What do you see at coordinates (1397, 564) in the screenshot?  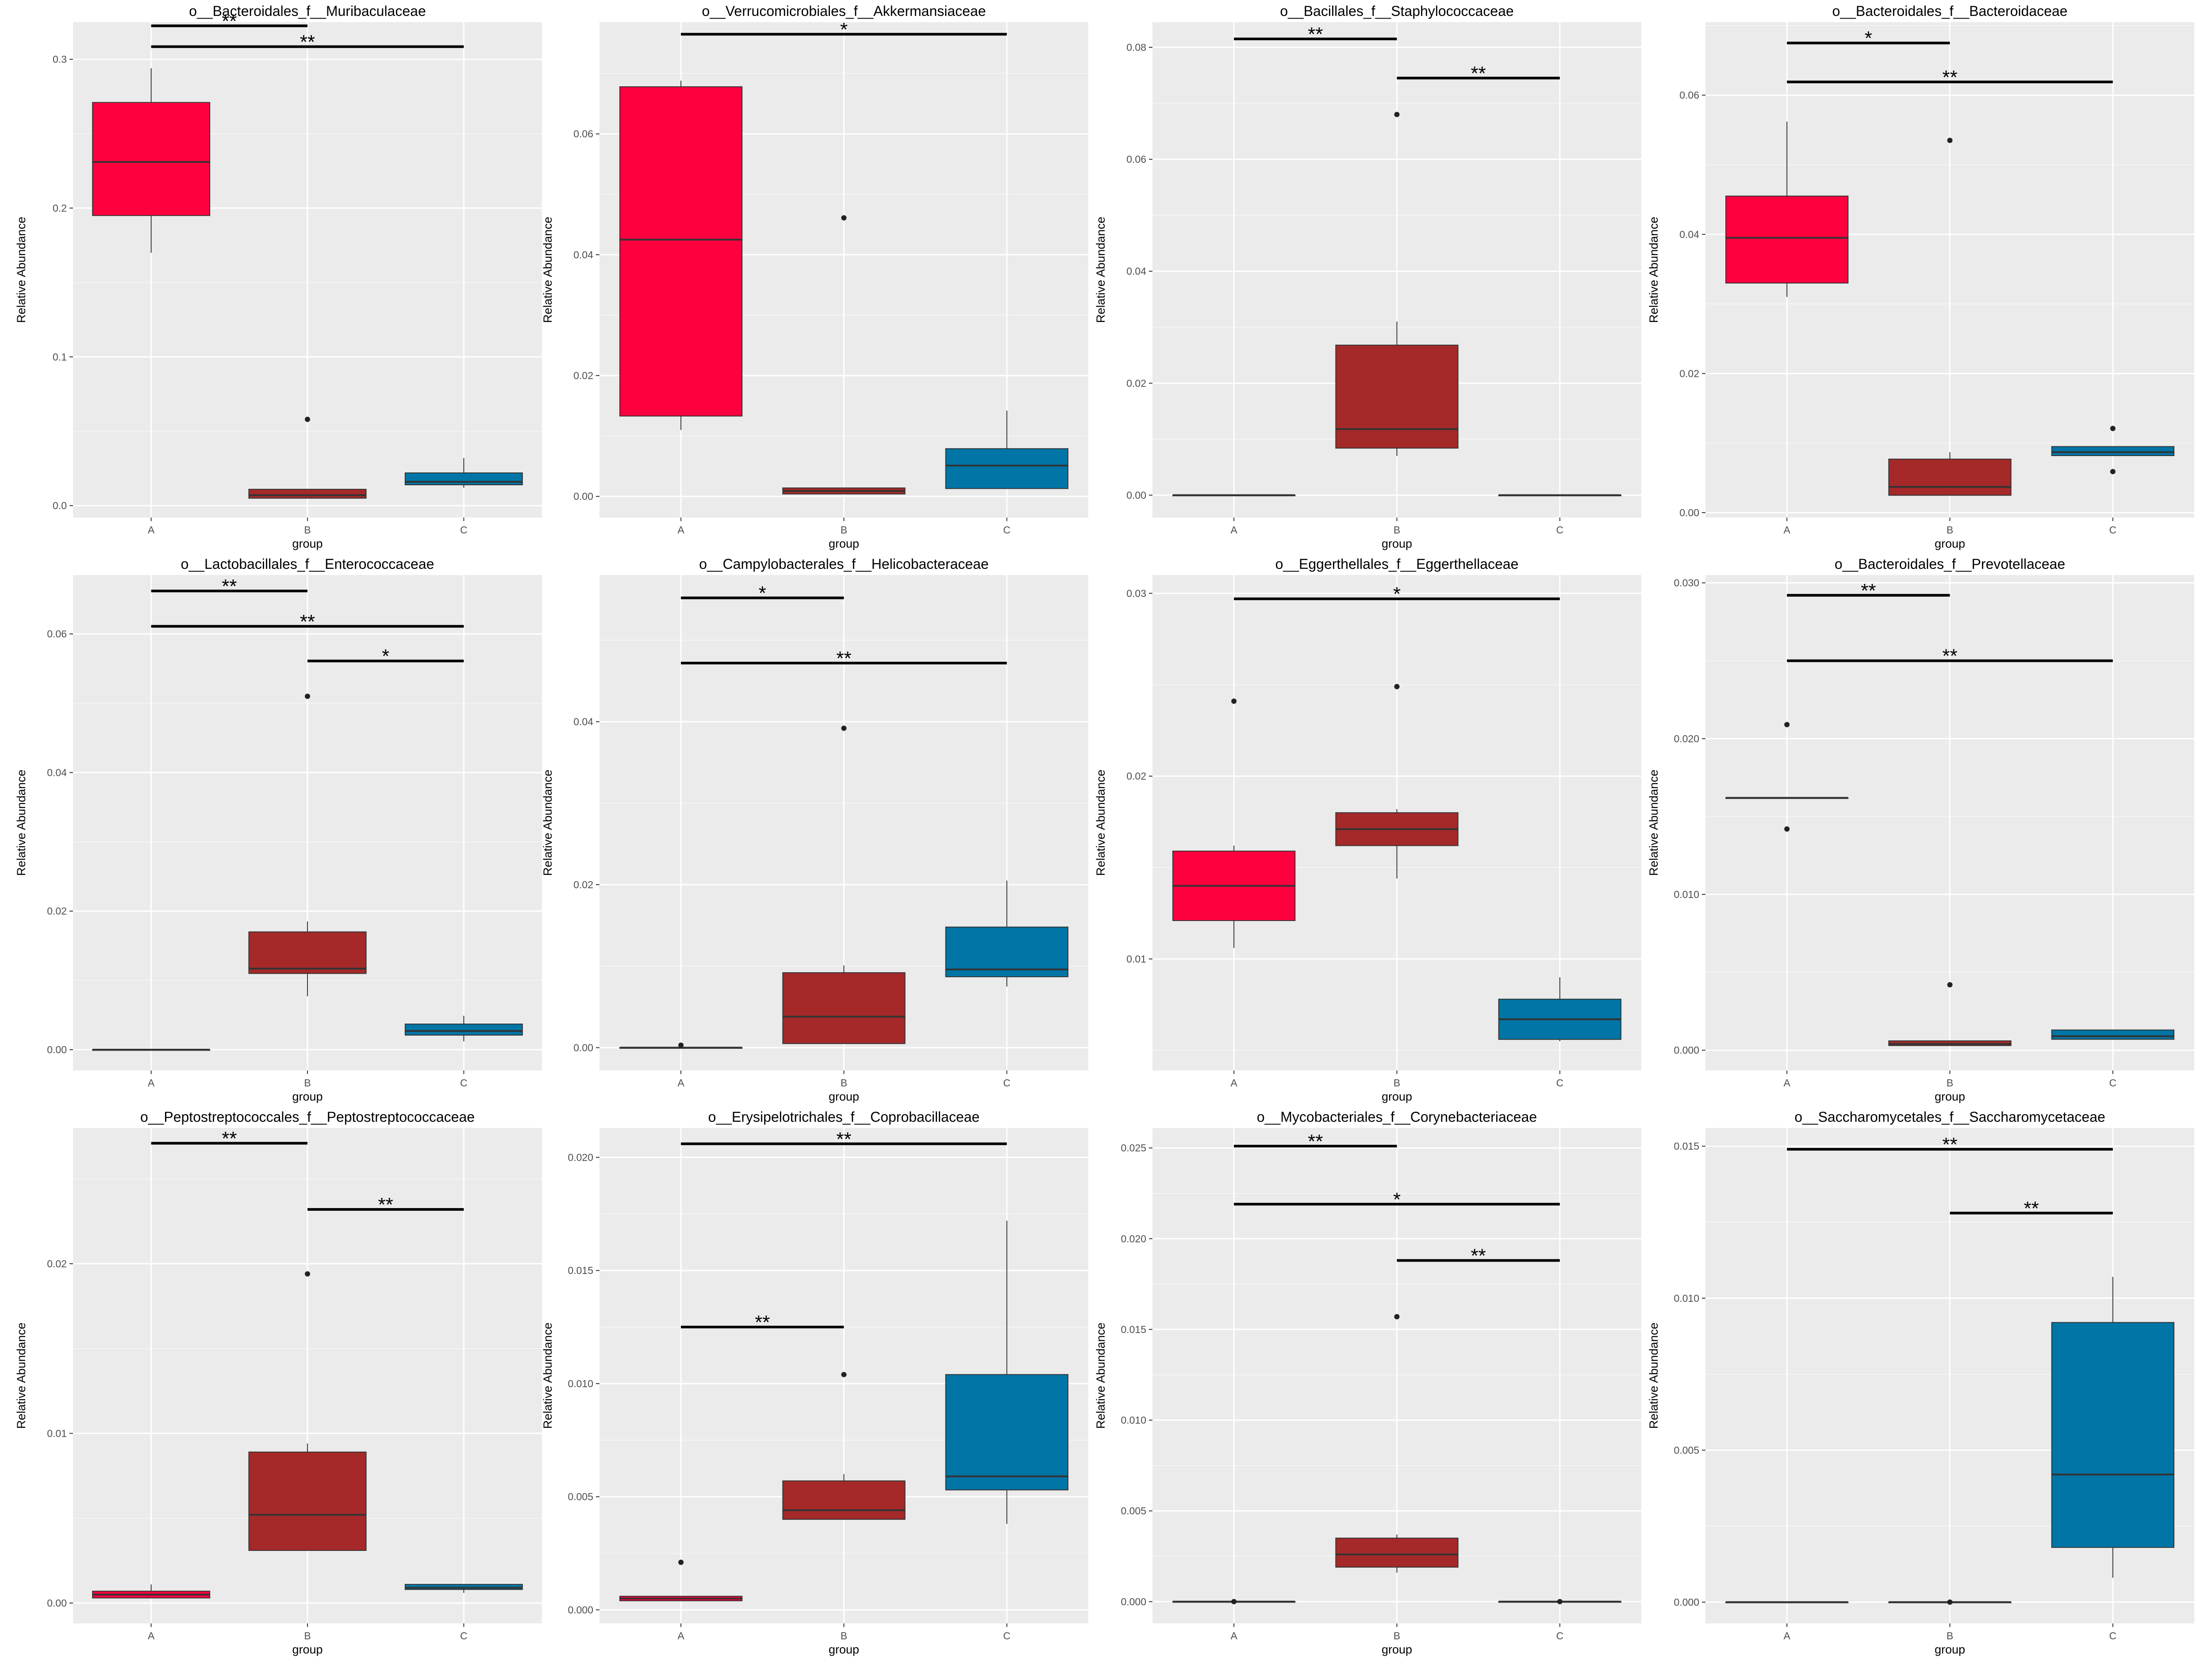 I see `panel-title: o__Eggerthellales_f__Eggerthellaceae` at bounding box center [1397, 564].